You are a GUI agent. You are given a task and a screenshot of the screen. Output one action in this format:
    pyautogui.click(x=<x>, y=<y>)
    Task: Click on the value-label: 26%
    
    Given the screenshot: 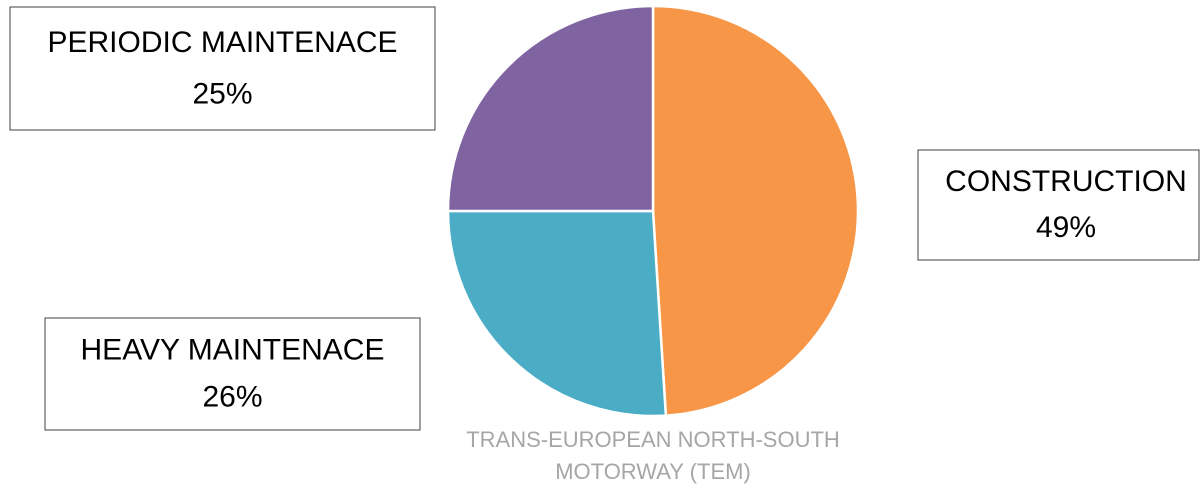 What is the action you would take?
    pyautogui.click(x=232, y=397)
    